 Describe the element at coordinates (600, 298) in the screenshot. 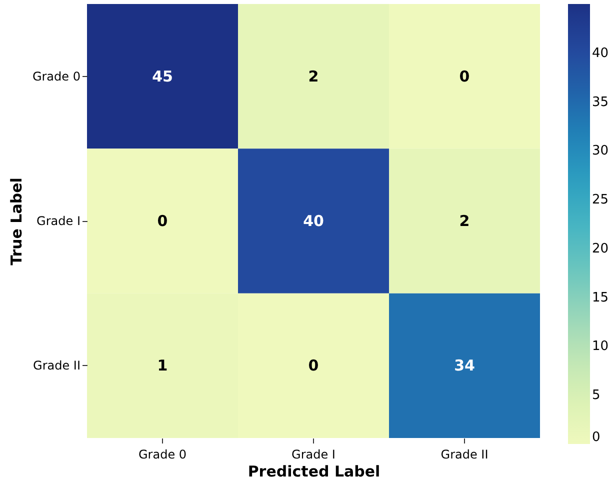

I see `color-bar-label: 15` at that location.